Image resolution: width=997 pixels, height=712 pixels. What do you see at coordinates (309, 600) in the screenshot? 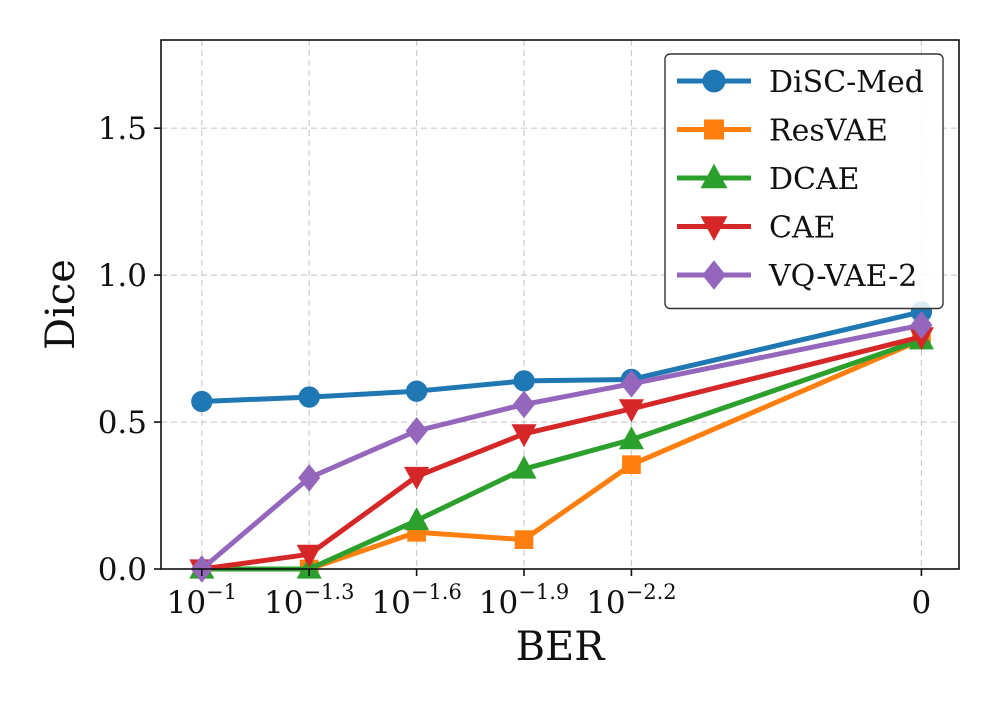
I see `x-tick-label: 10−1.3` at bounding box center [309, 600].